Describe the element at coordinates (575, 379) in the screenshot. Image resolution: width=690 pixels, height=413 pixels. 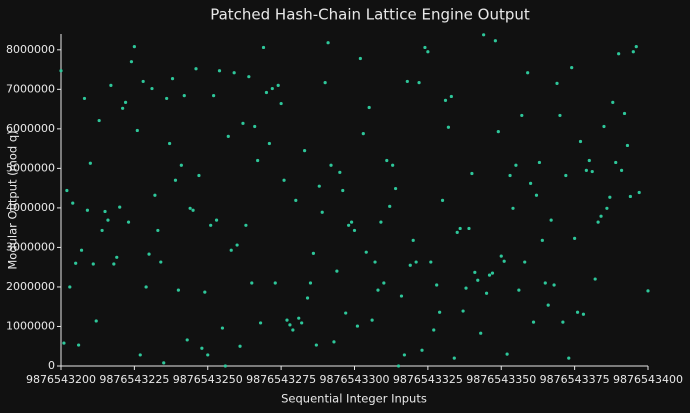
I see `x-tick-label: 9876543375` at that location.